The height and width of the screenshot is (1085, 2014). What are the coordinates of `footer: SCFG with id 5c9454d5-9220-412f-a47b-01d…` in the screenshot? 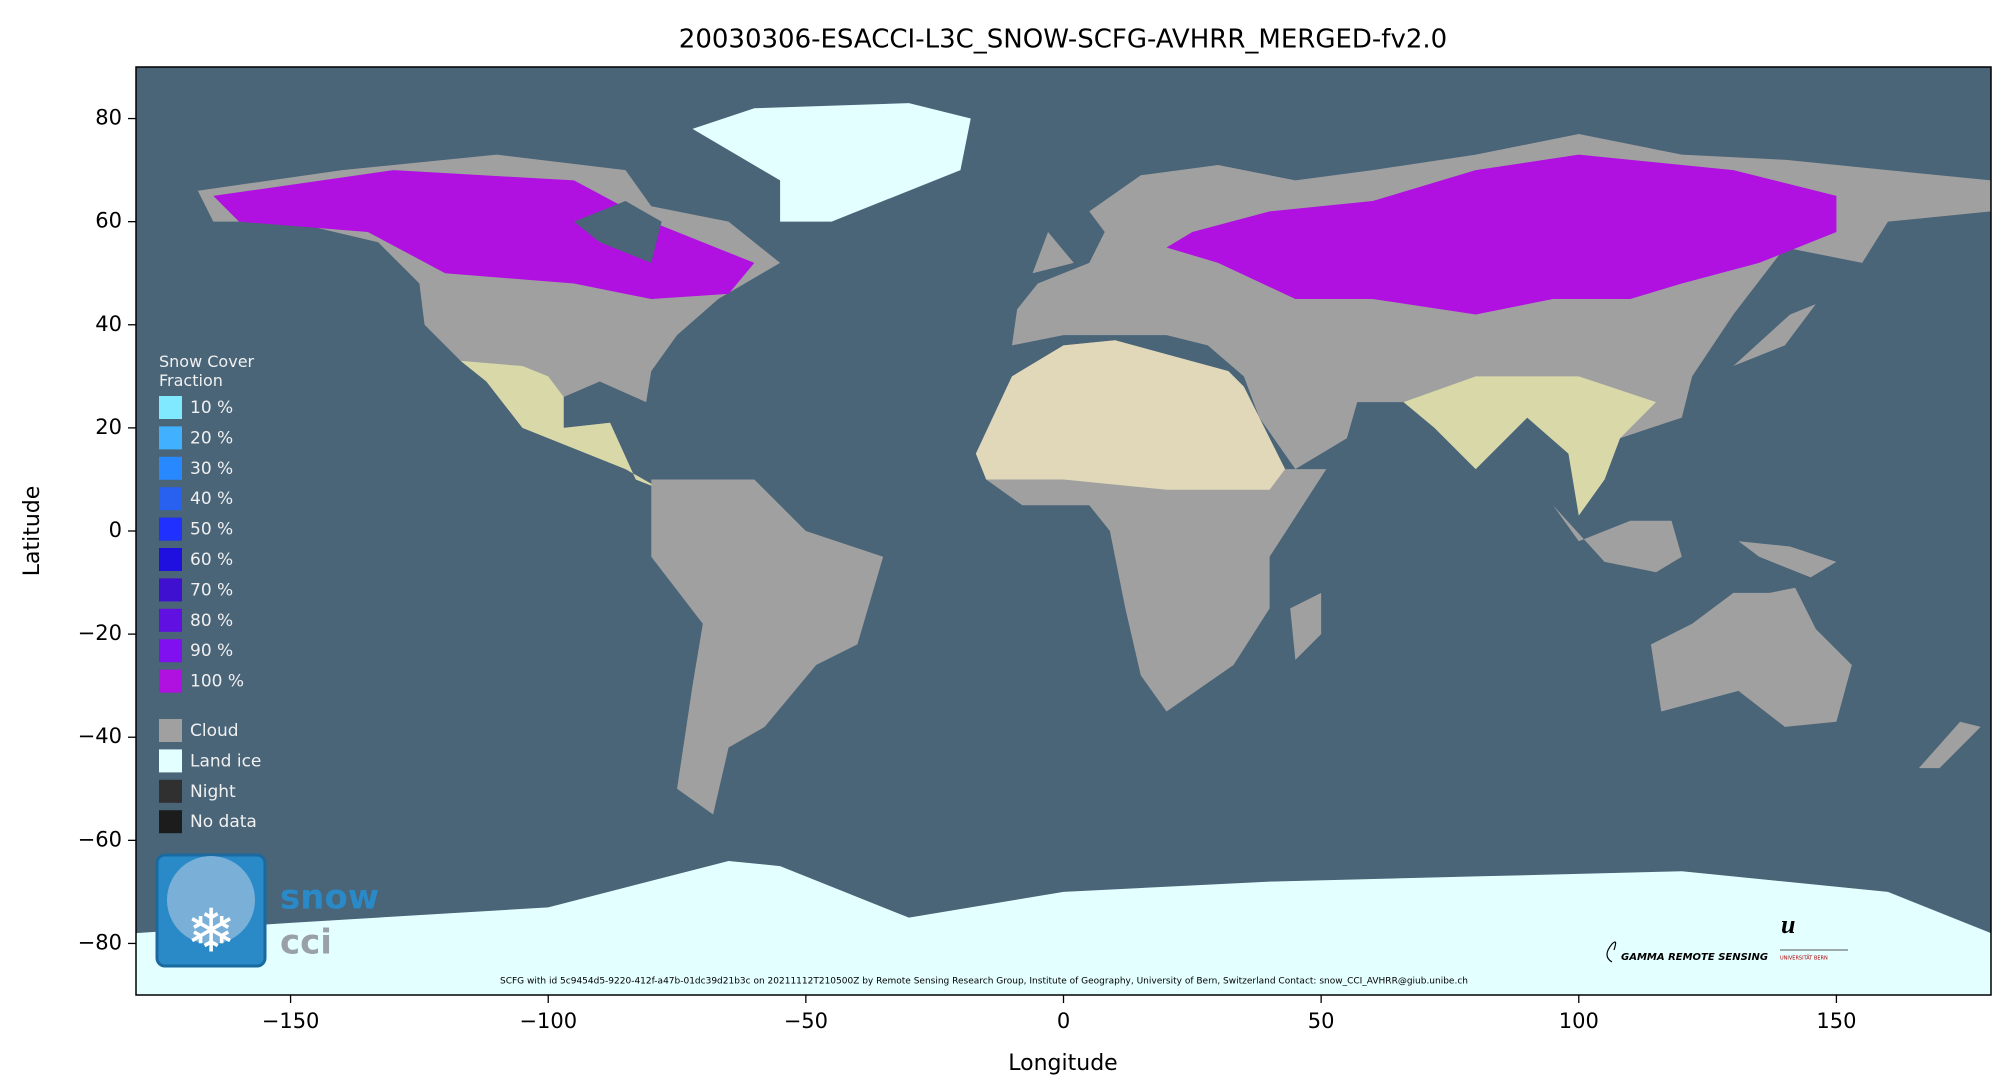 It's located at (984, 982).